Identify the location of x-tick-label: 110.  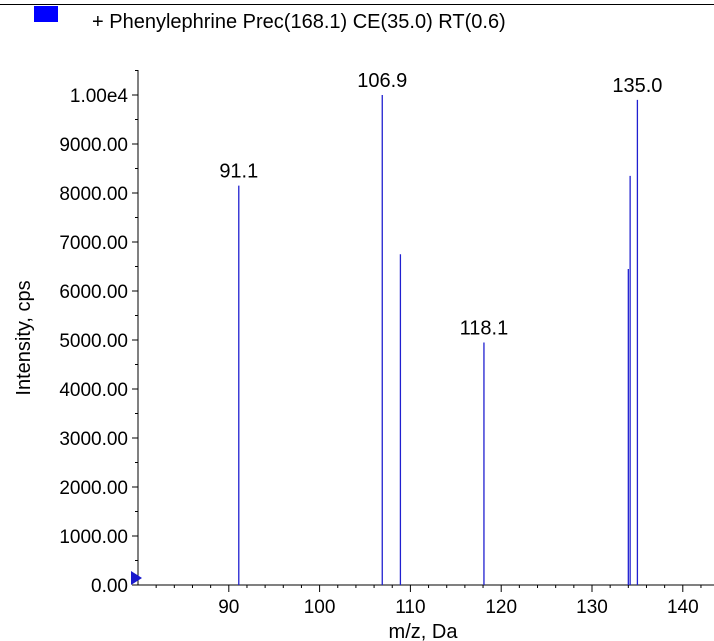
(410, 607).